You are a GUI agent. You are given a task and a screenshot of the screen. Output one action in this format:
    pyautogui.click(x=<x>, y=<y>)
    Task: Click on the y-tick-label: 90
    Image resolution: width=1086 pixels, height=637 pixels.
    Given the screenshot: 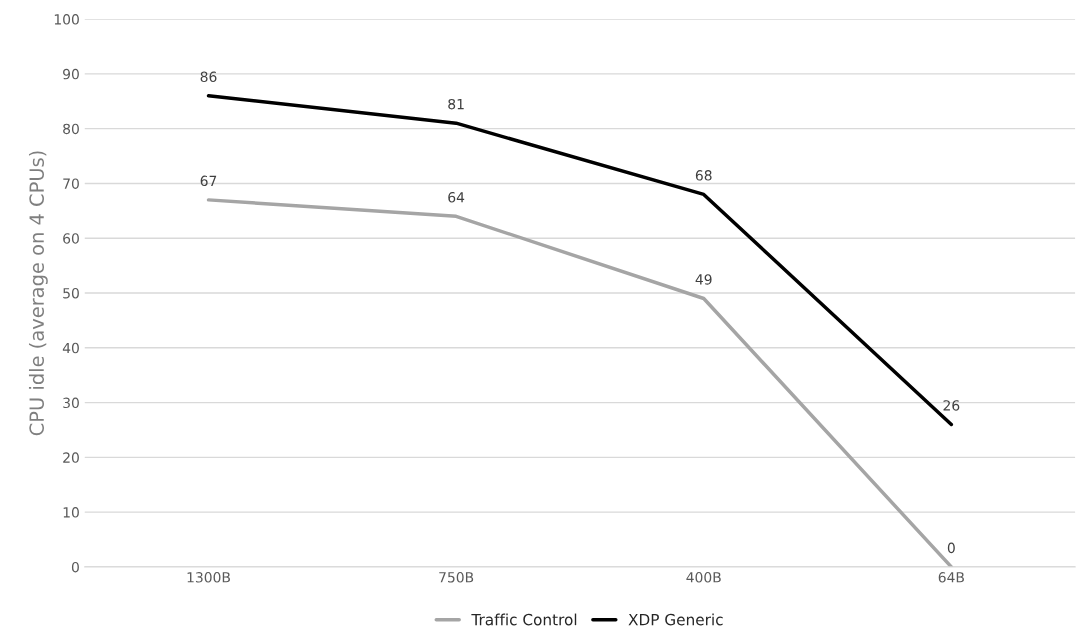 What is the action you would take?
    pyautogui.click(x=71, y=74)
    